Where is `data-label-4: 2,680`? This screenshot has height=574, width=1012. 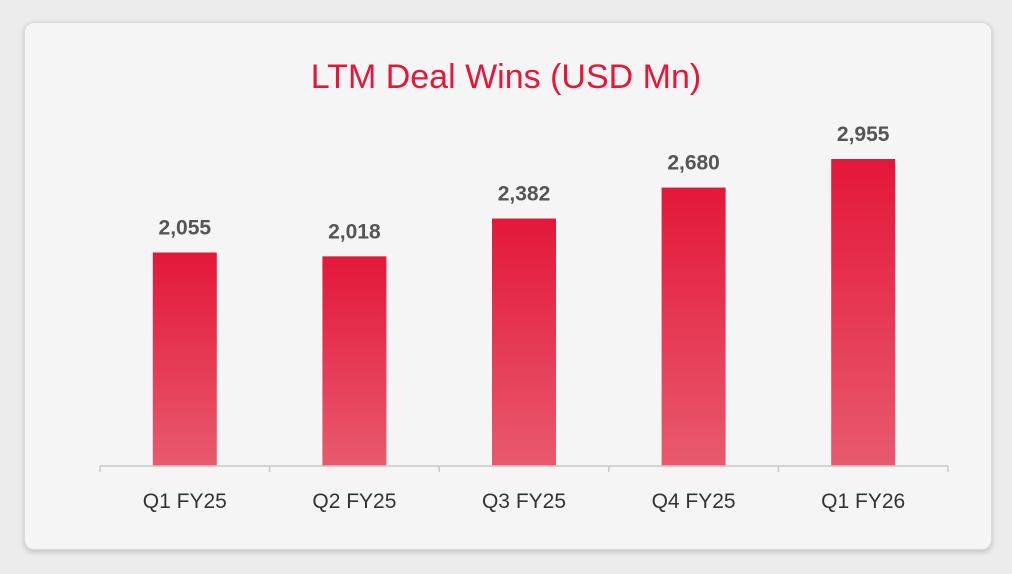
data-label-4: 2,680 is located at coordinates (693, 163).